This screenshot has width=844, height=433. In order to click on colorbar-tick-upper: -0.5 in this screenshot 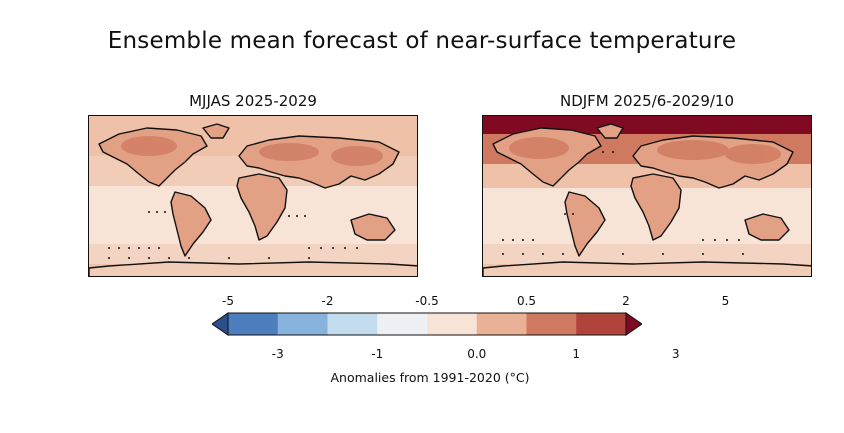, I will do `click(427, 301)`.